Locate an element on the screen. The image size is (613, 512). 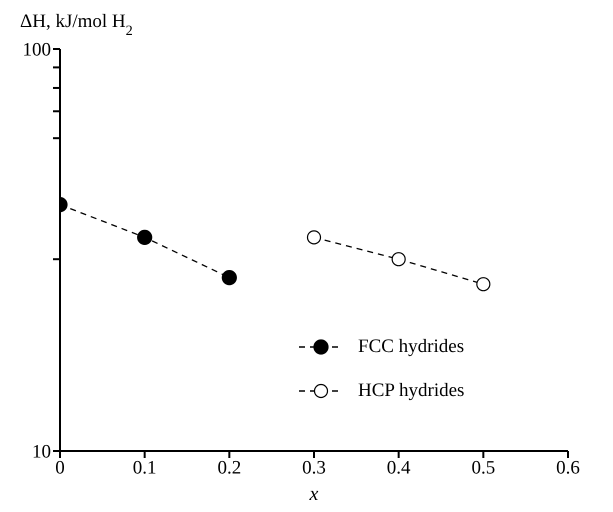
y-tick-label: 100 is located at coordinates (36, 50).